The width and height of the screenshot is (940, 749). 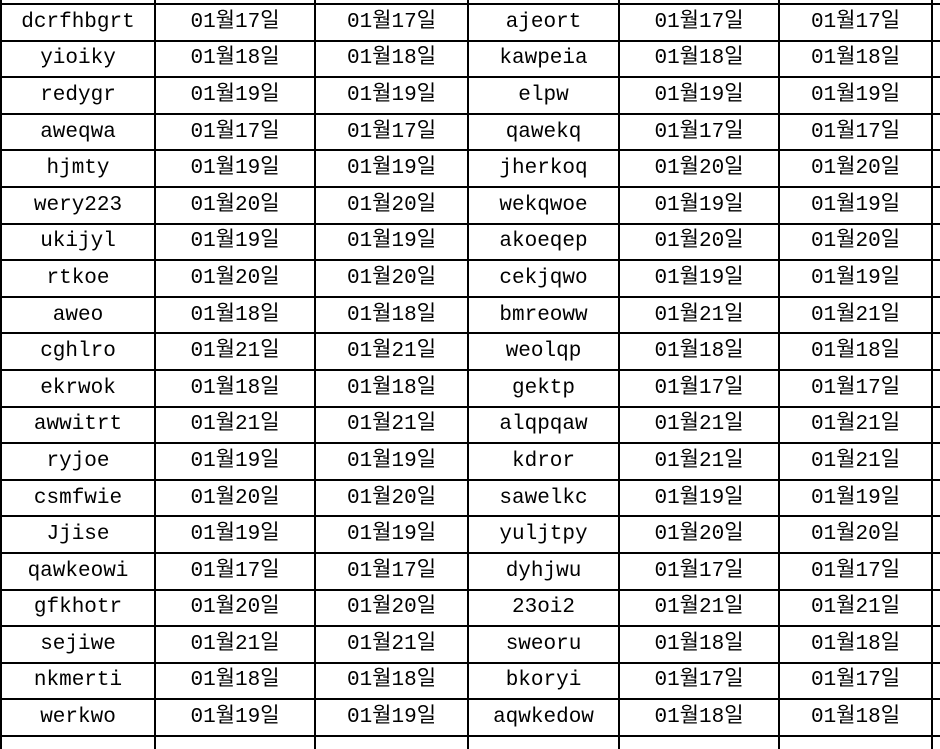 I want to click on name-cell: wery223, so click(x=78, y=205).